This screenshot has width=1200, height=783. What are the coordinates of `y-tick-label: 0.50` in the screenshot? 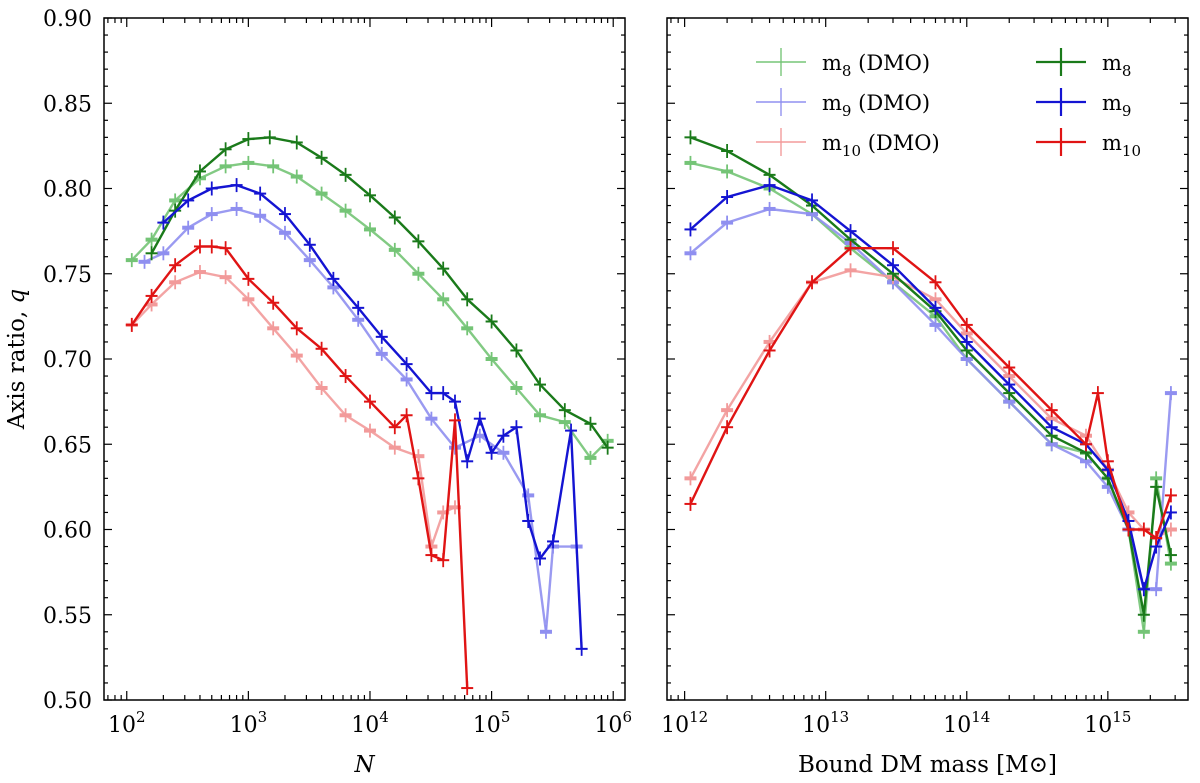 It's located at (67, 701).